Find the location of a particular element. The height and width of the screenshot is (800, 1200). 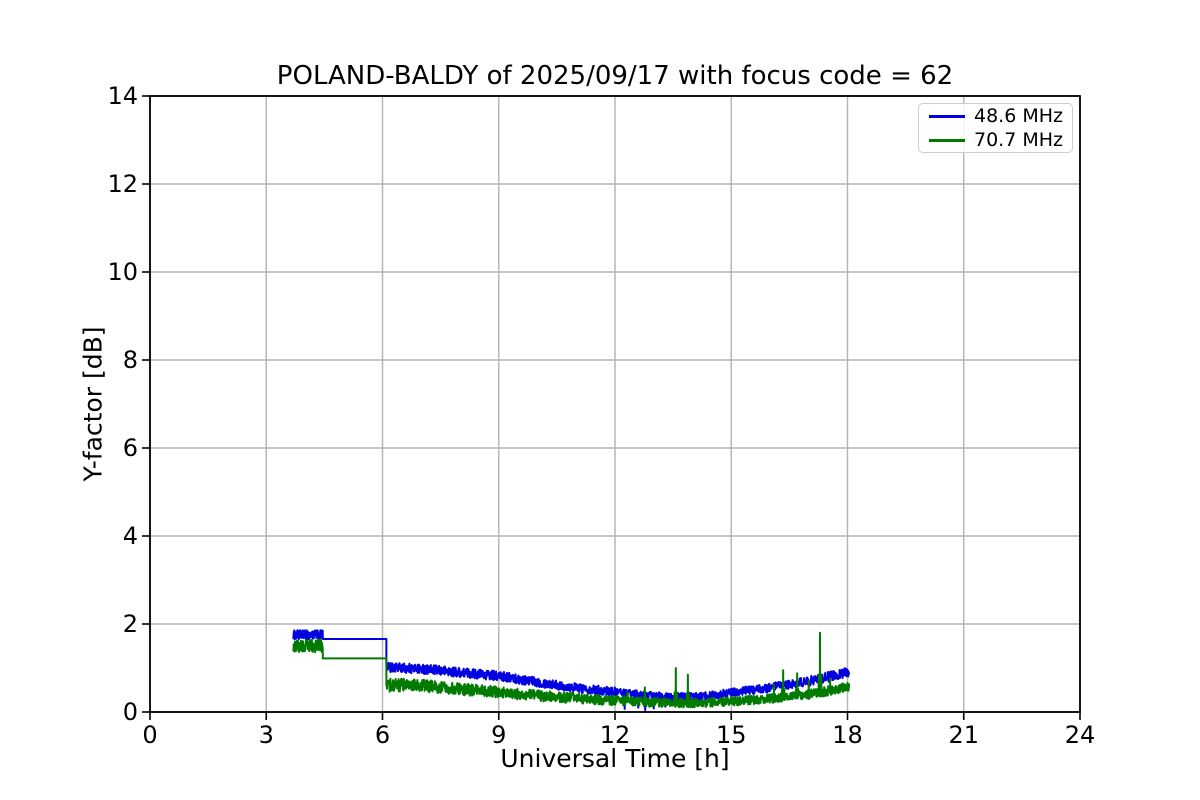

legend-line-48-6mhz is located at coordinates (947, 116).